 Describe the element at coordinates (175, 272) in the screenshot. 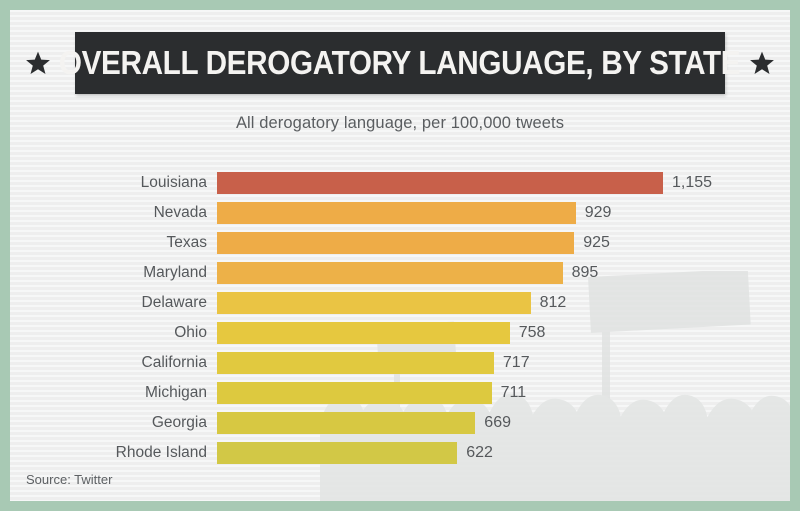

I see `bar-category-label: Maryland` at that location.